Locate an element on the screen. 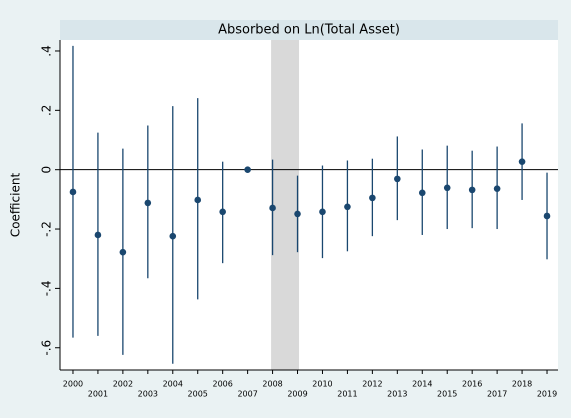  y-tick-label: .4 is located at coordinates (47, 50).